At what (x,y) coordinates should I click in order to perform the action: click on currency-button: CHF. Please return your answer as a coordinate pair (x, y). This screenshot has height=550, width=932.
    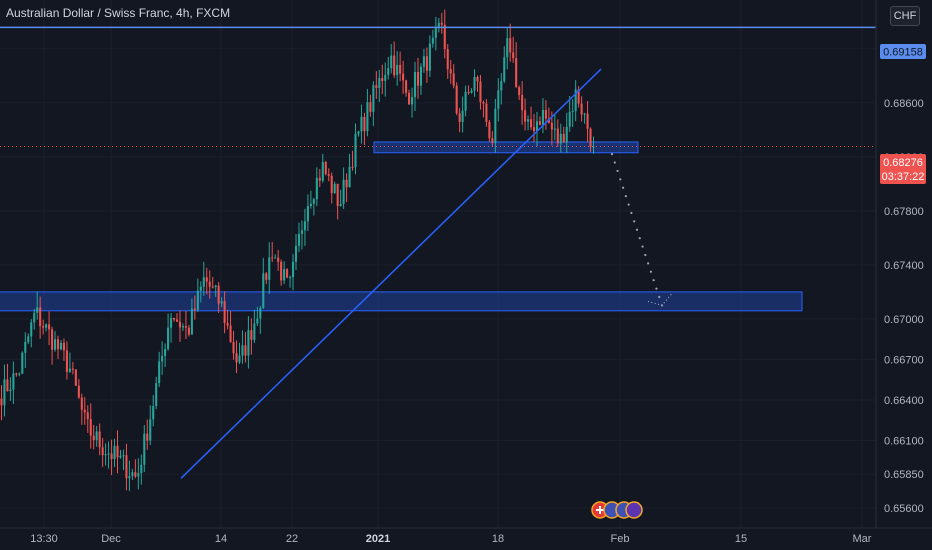
    Looking at the image, I should click on (905, 16).